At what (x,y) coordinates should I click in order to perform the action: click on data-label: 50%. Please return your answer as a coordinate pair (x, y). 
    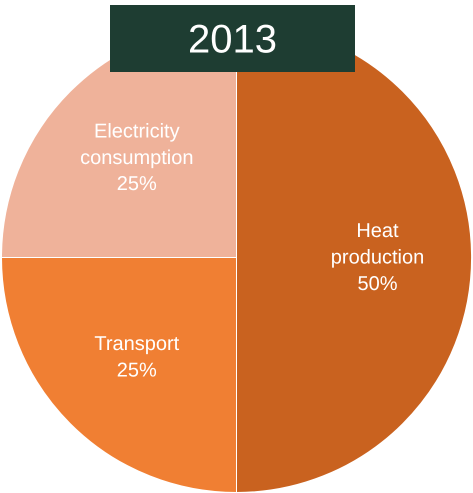
    Looking at the image, I should click on (377, 283).